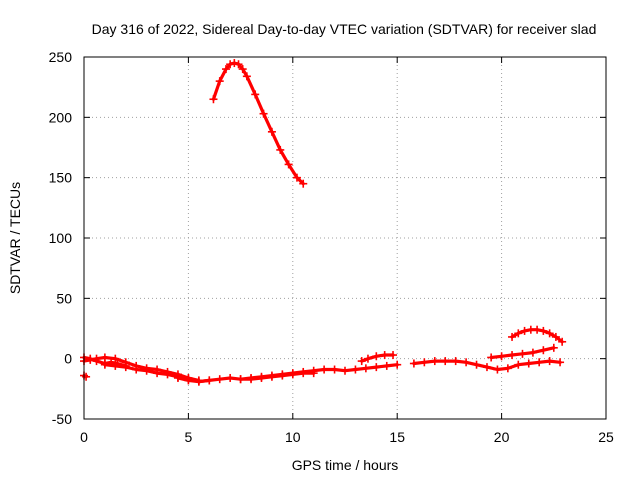 The image size is (640, 480). I want to click on y-tick-label: 100, so click(61, 238).